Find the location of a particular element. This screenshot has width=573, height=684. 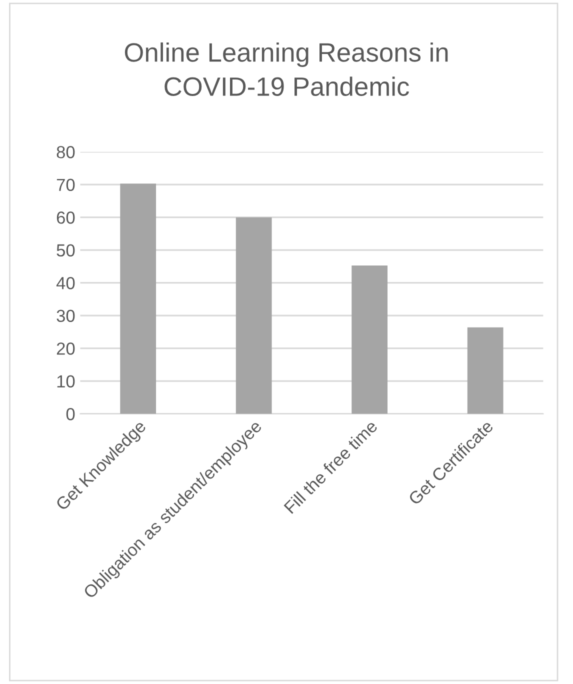

y-tick-label: 40 is located at coordinates (65, 283).